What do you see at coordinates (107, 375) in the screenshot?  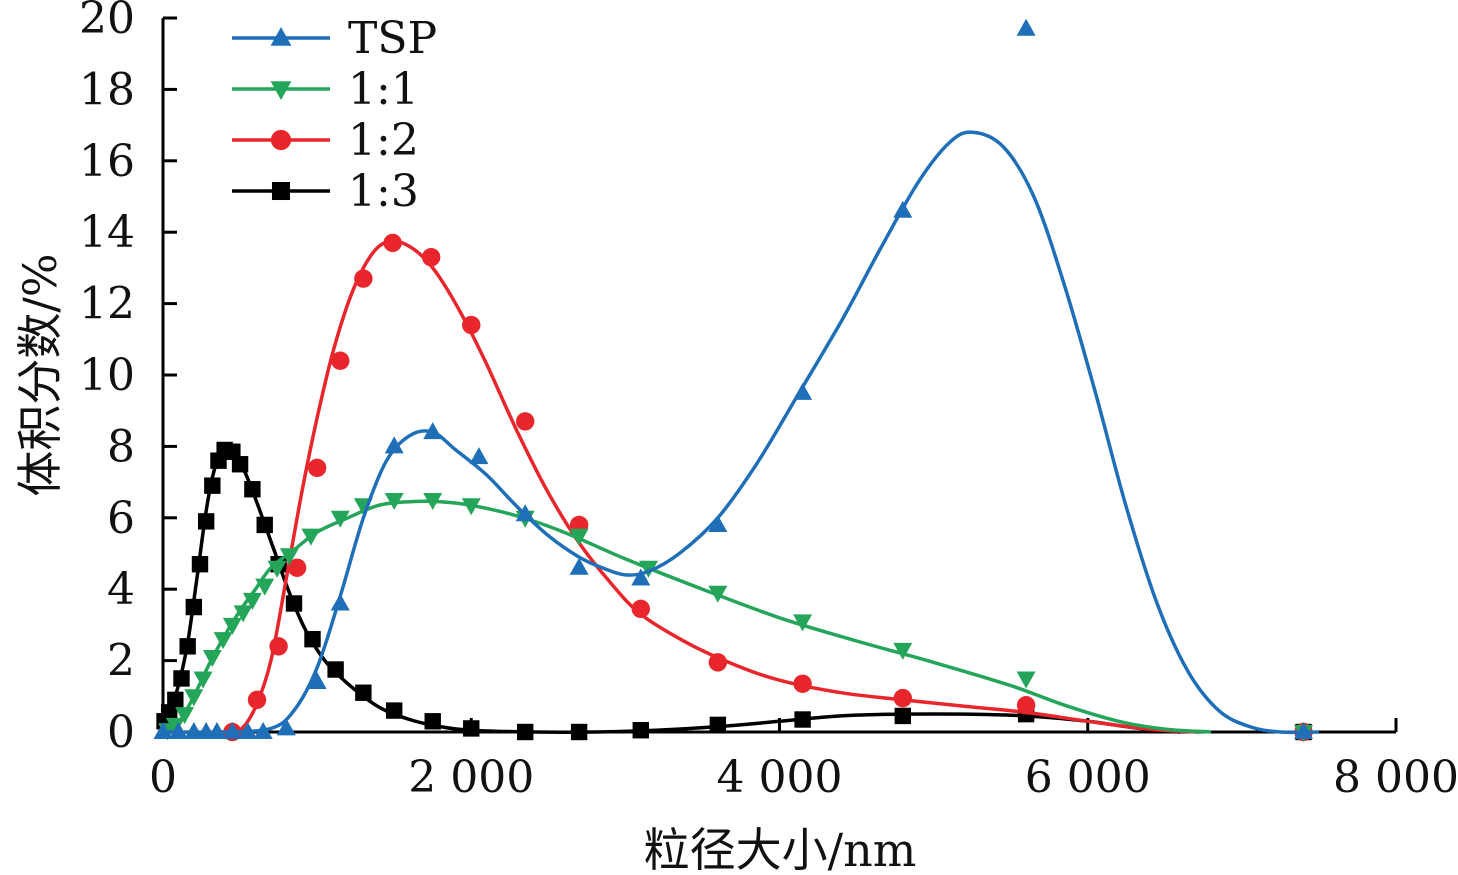 I see `y-tick-label: 10` at bounding box center [107, 375].